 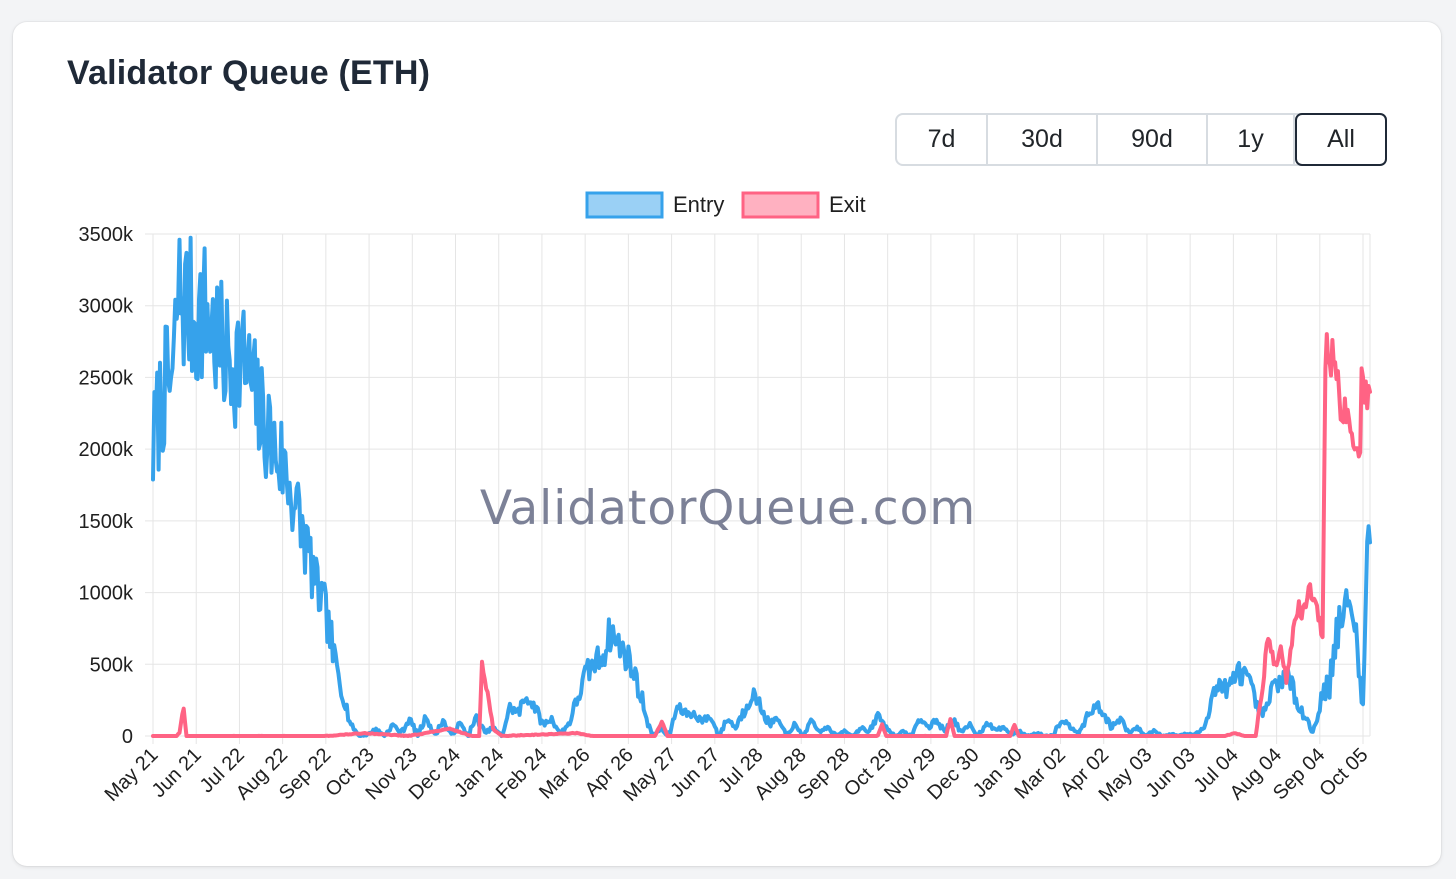 I want to click on watermark-layer: ValidatorQueue.com, so click(x=728, y=508).